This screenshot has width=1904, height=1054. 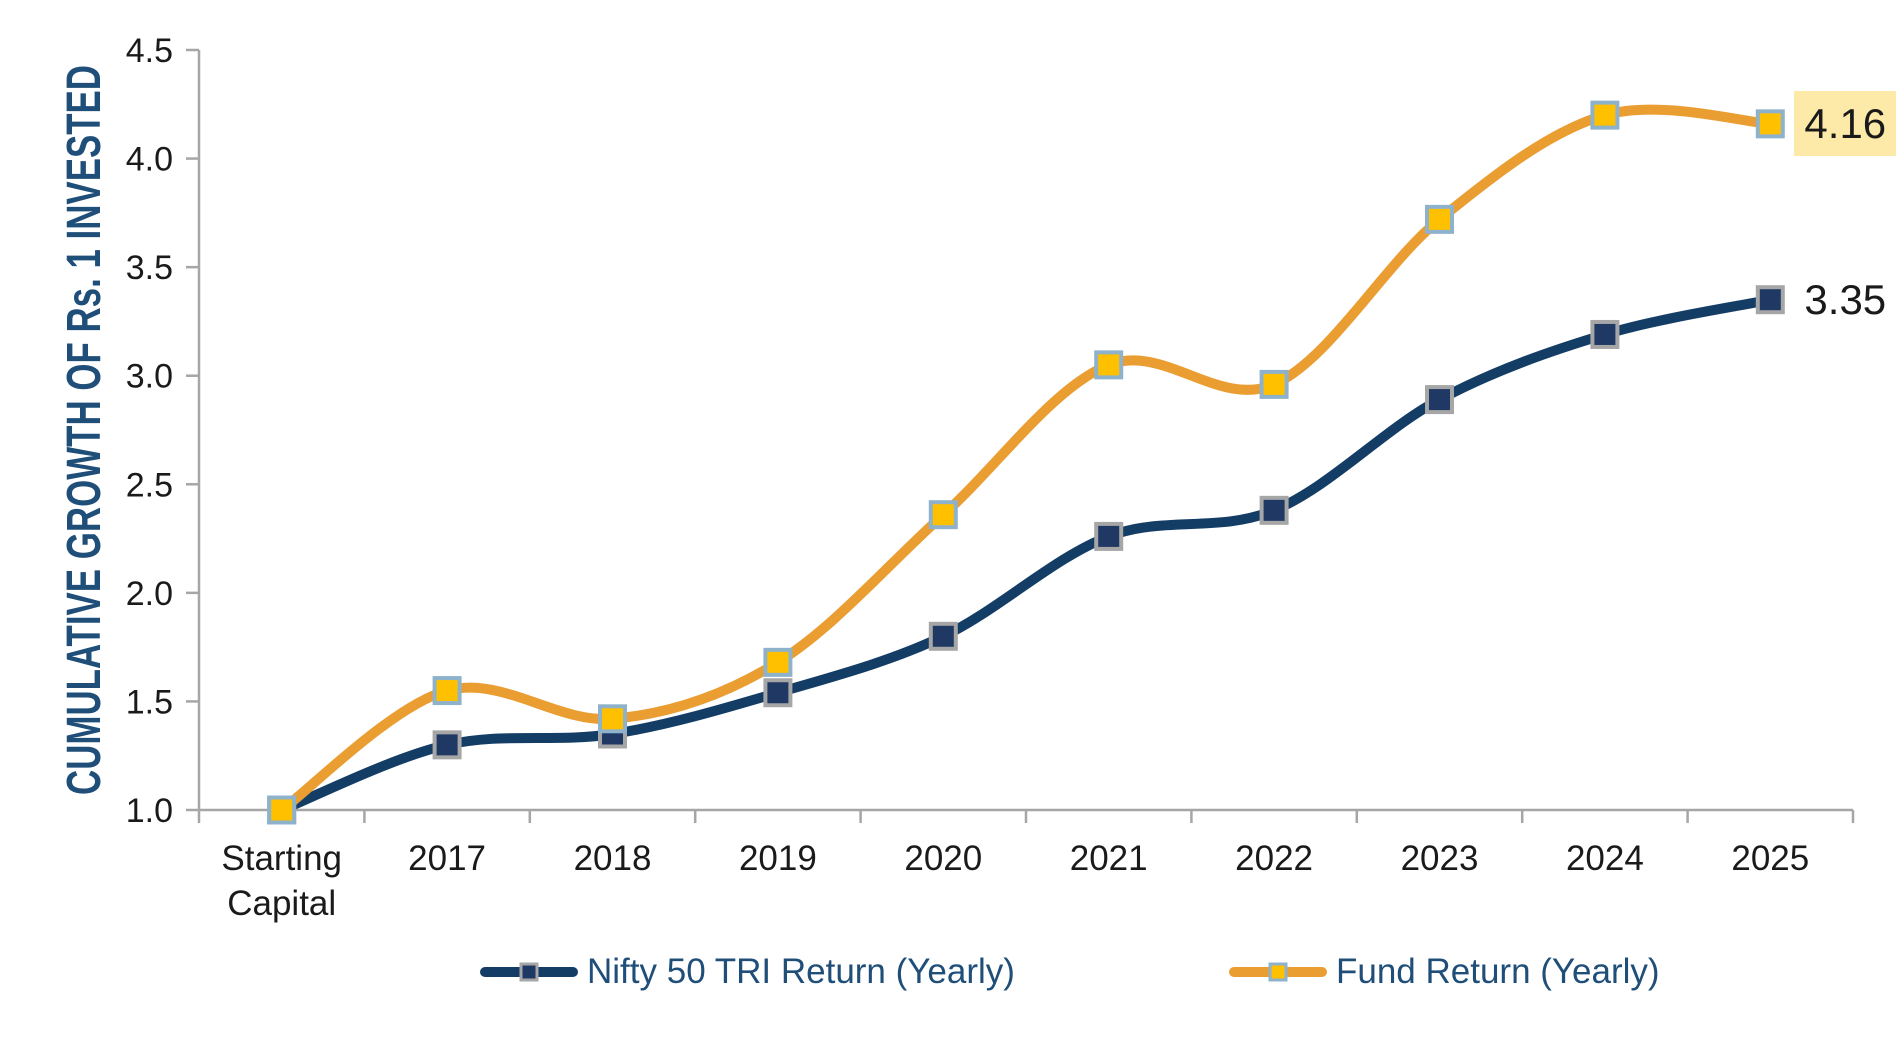 I want to click on x-category-label: 2019, so click(x=778, y=858).